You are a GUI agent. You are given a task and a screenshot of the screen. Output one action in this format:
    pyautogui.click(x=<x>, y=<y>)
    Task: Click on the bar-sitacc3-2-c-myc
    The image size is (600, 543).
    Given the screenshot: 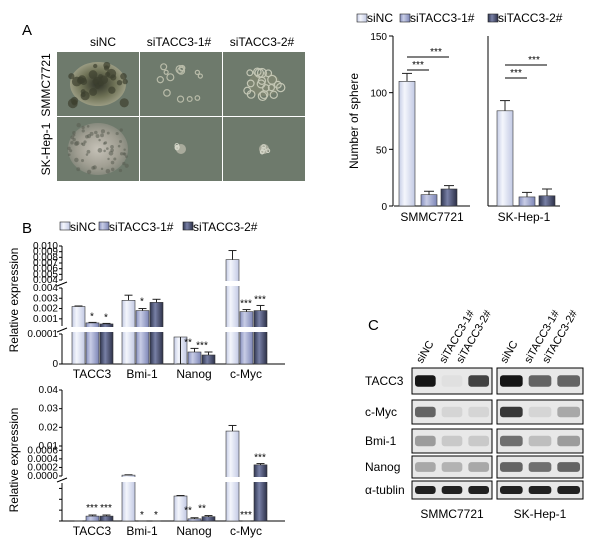 What is the action you would take?
    pyautogui.click(x=260, y=493)
    